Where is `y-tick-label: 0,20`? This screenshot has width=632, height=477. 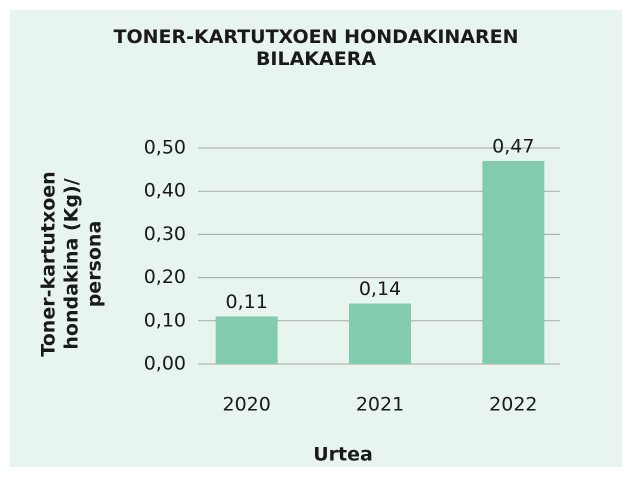
y-tick-label: 0,20 is located at coordinates (165, 277).